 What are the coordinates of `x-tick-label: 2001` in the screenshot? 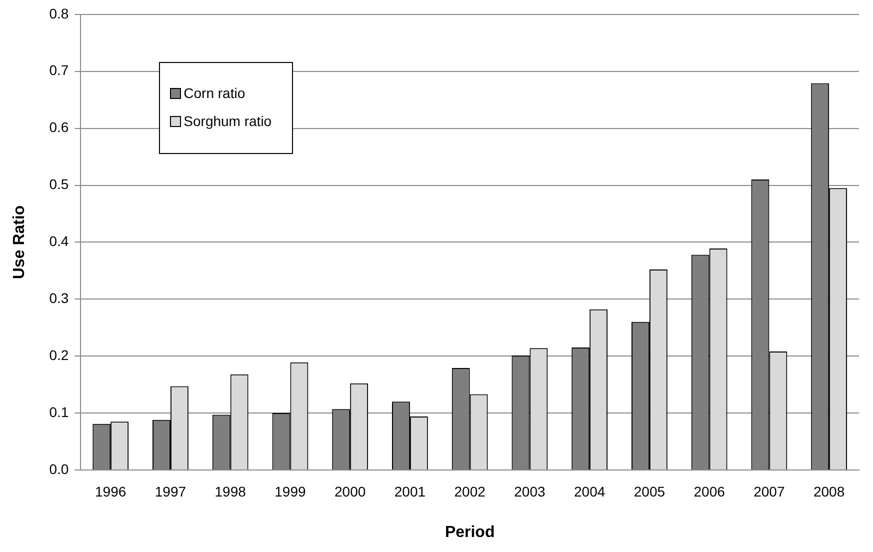 It's located at (410, 491).